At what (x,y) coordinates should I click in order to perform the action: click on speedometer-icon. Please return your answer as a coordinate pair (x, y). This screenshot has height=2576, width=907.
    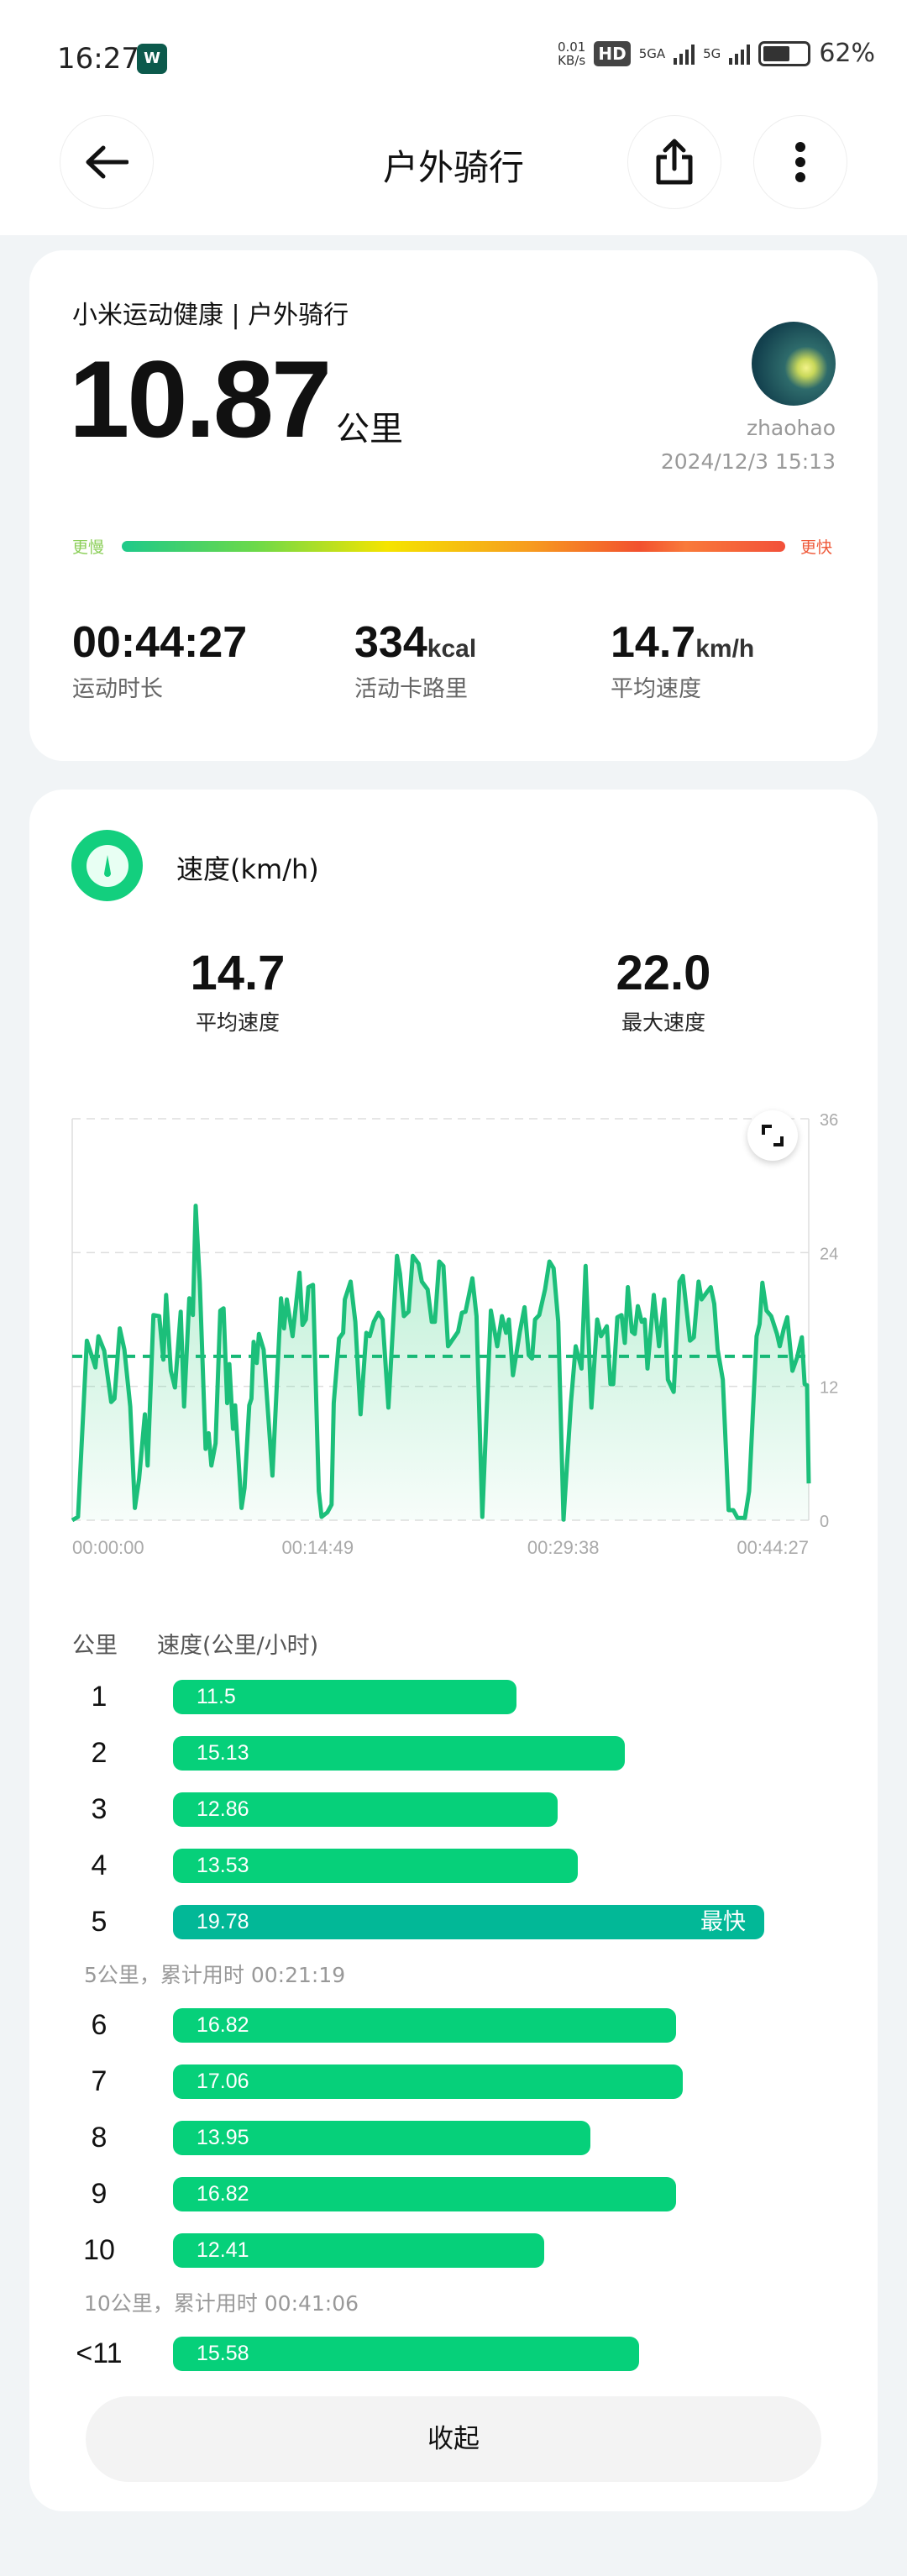
    Looking at the image, I should click on (107, 865).